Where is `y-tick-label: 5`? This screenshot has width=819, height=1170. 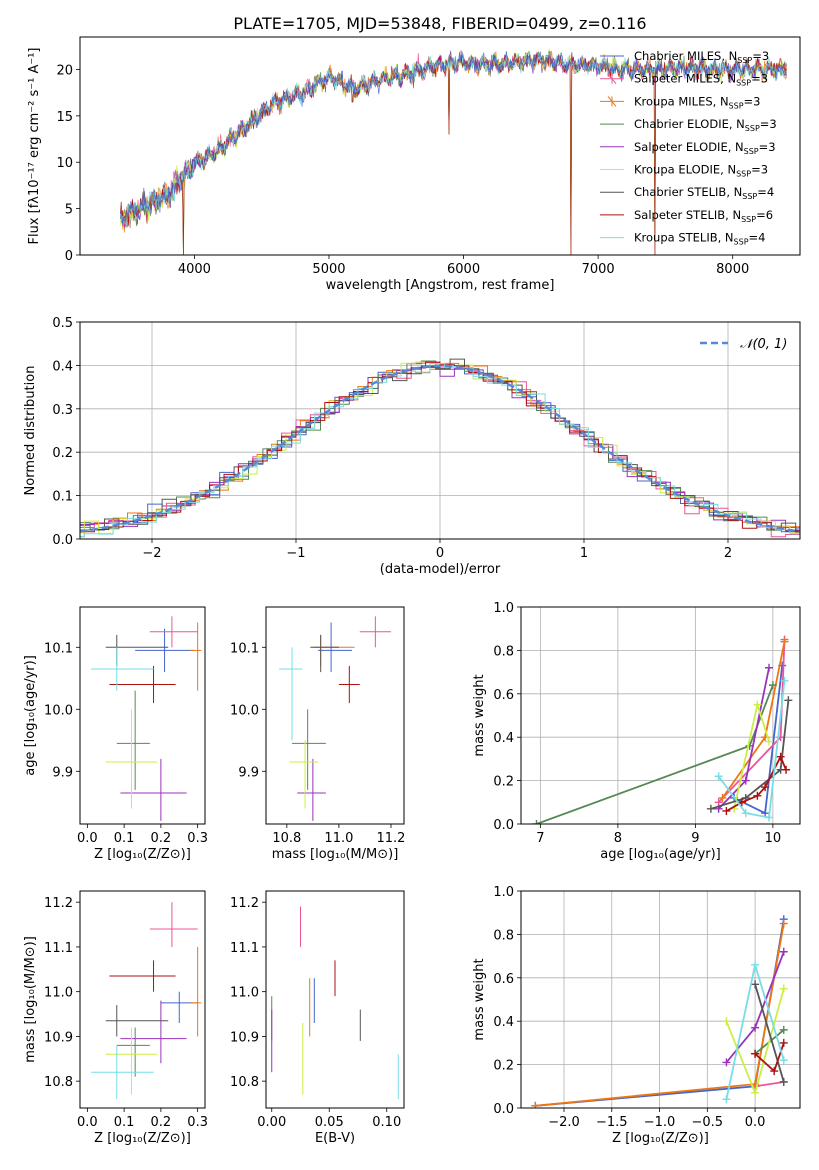 y-tick-label: 5 is located at coordinates (69, 210).